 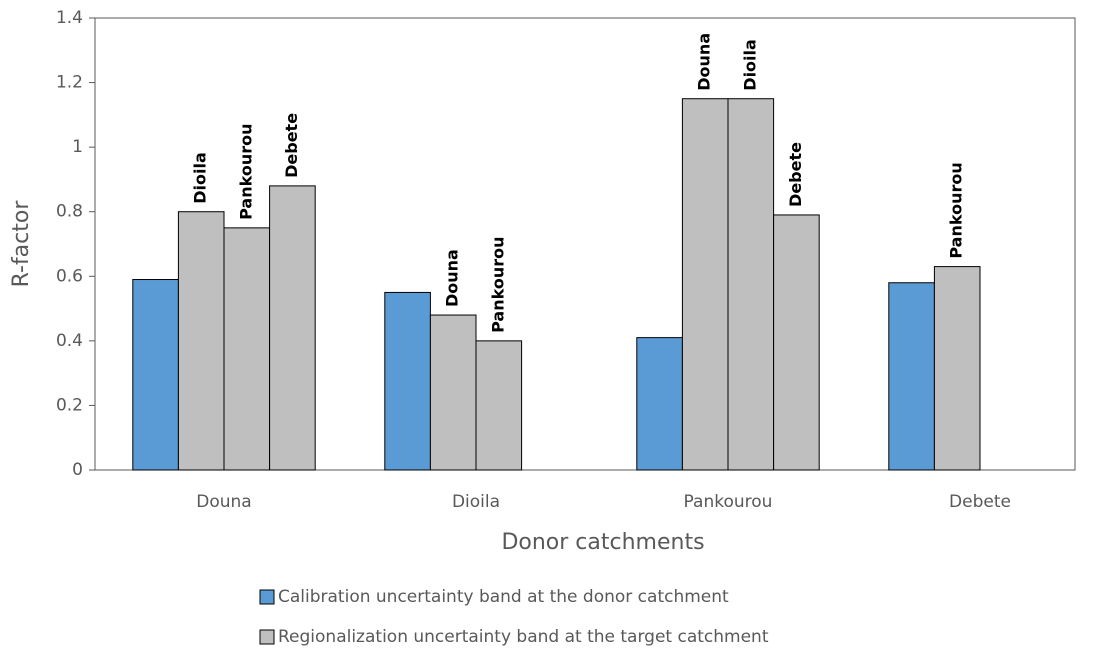 What do you see at coordinates (728, 502) in the screenshot?
I see `x-tick-label: Pankourou` at bounding box center [728, 502].